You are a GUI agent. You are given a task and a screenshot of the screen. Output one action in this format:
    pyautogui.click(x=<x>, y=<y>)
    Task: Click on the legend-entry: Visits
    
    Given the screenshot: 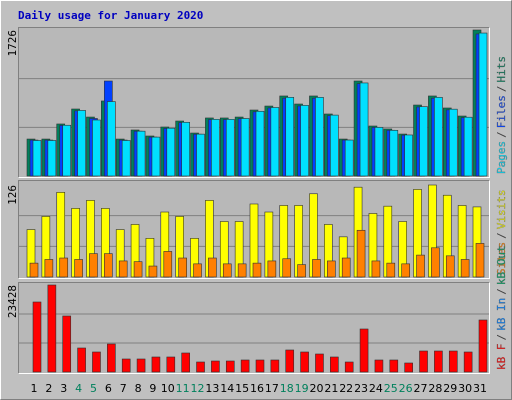 What is the action you would take?
    pyautogui.click(x=501, y=210)
    